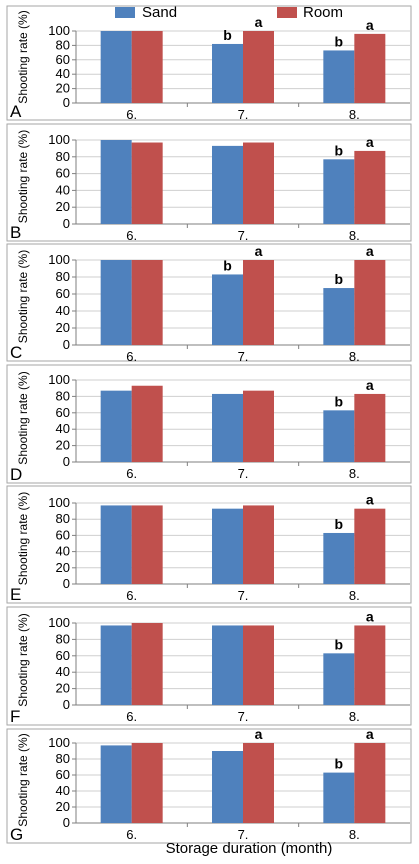  Describe the element at coordinates (287, 12) in the screenshot. I see `legend-swatch-room` at that location.